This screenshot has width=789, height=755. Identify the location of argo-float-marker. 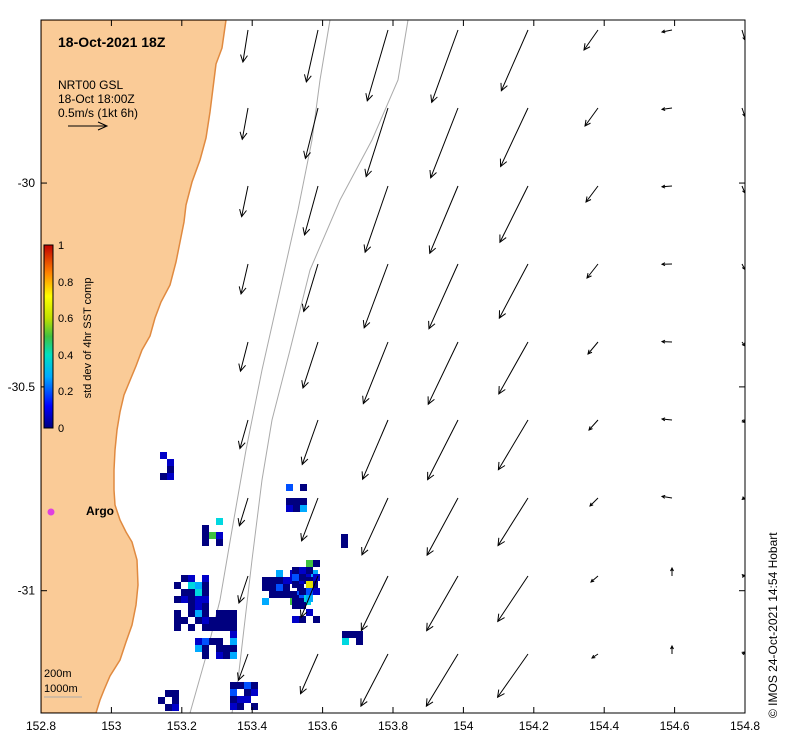
(51, 512).